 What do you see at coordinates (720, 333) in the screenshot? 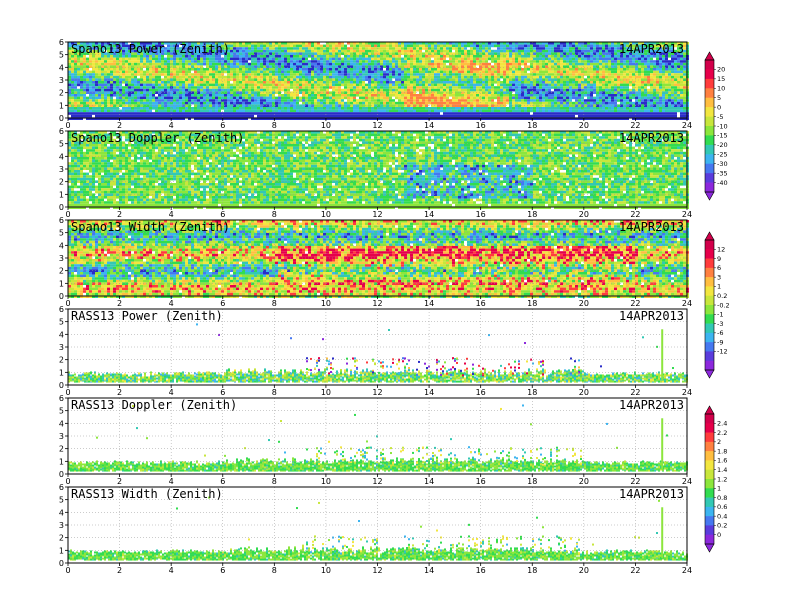
I see `colorbar-label: -6` at bounding box center [720, 333].